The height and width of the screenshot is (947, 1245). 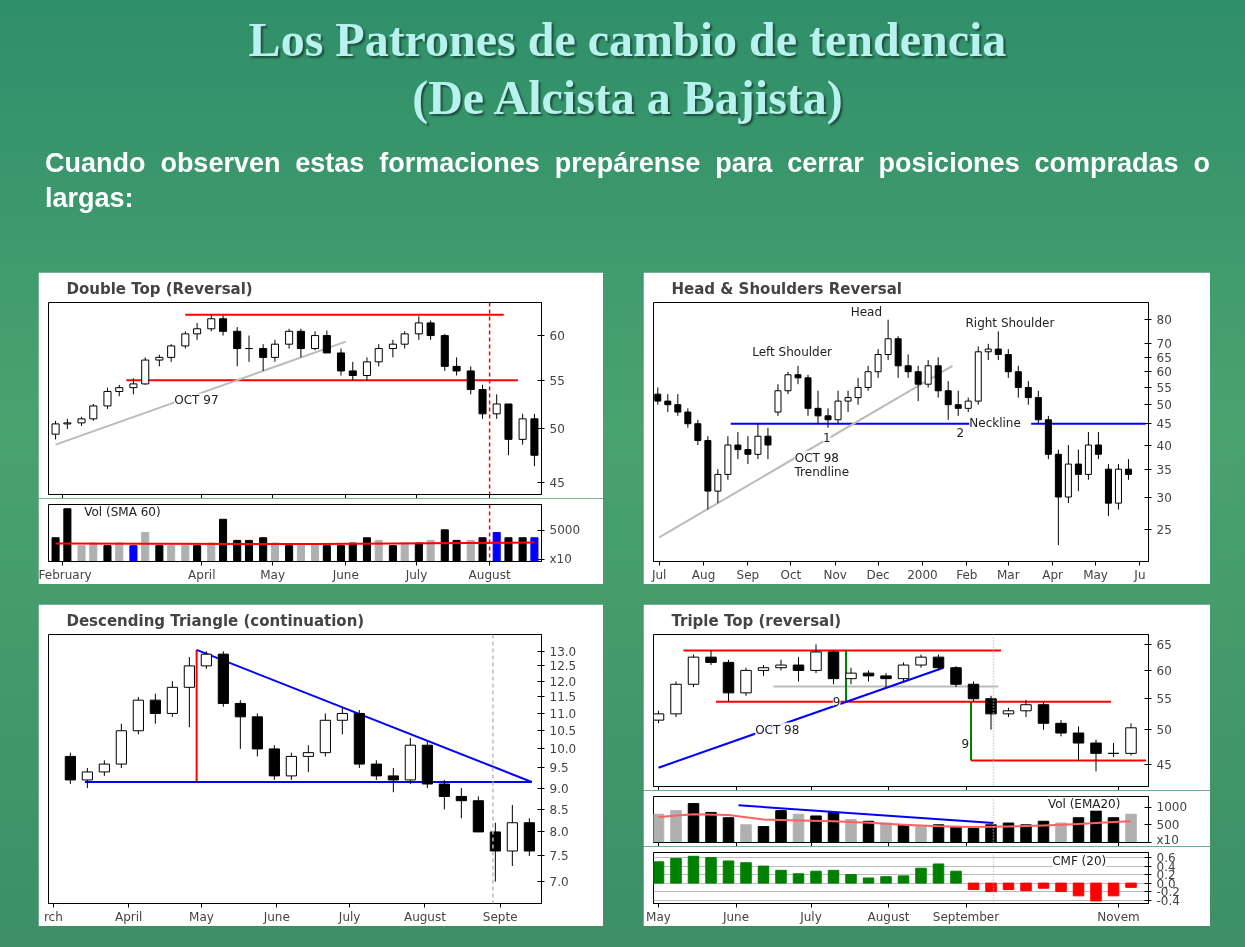 I want to click on y-tick-label: 35, so click(x=1164, y=469).